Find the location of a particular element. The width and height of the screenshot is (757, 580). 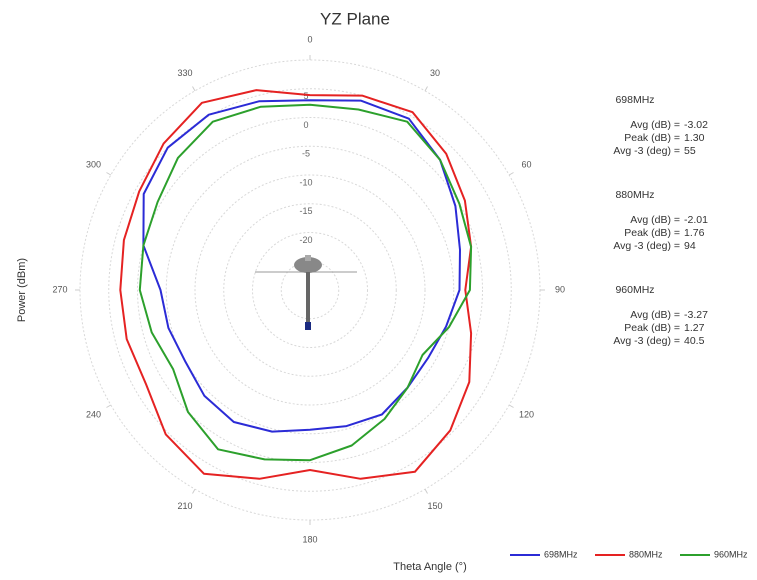

stat-title: 880MHz is located at coordinates (634, 195).